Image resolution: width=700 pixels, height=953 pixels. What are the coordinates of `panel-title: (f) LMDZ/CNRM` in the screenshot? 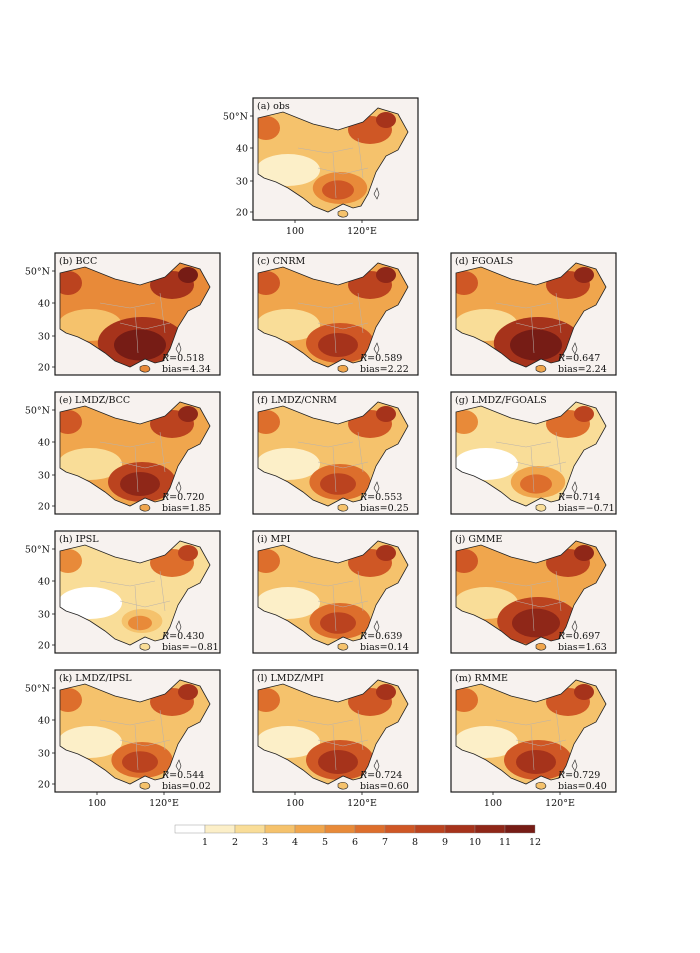 It's located at (297, 400).